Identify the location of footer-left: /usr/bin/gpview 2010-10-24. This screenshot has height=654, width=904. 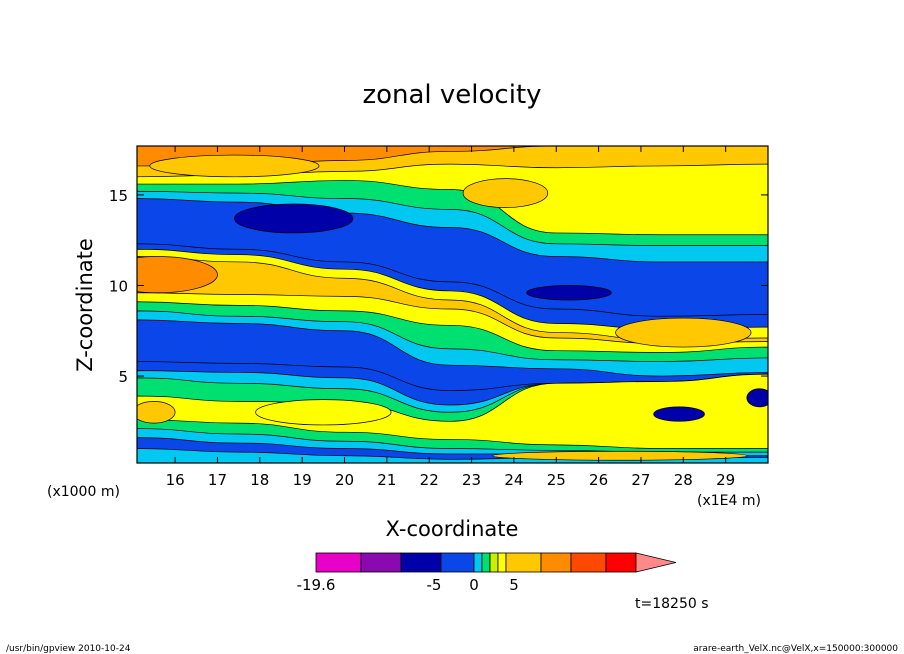
(68, 649).